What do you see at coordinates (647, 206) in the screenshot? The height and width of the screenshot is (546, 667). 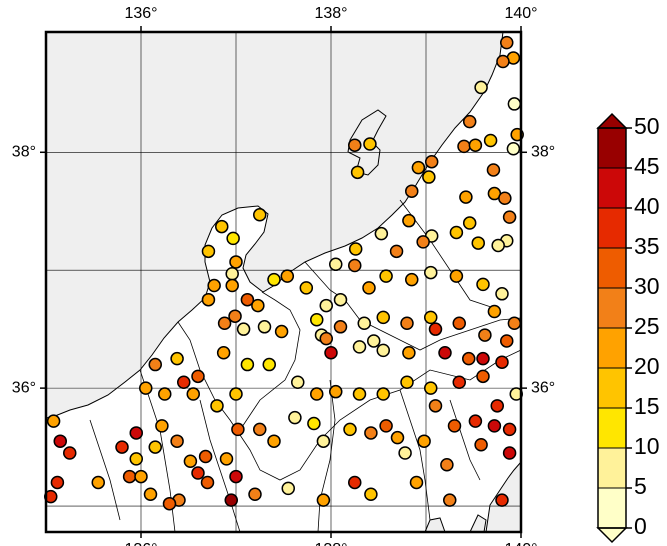 I see `colorbar-label: 40` at bounding box center [647, 206].